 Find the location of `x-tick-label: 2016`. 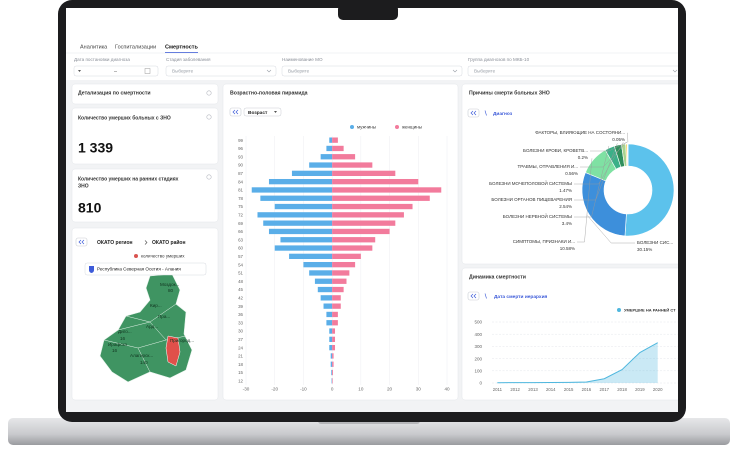

x-tick-label: 2016 is located at coordinates (587, 389).